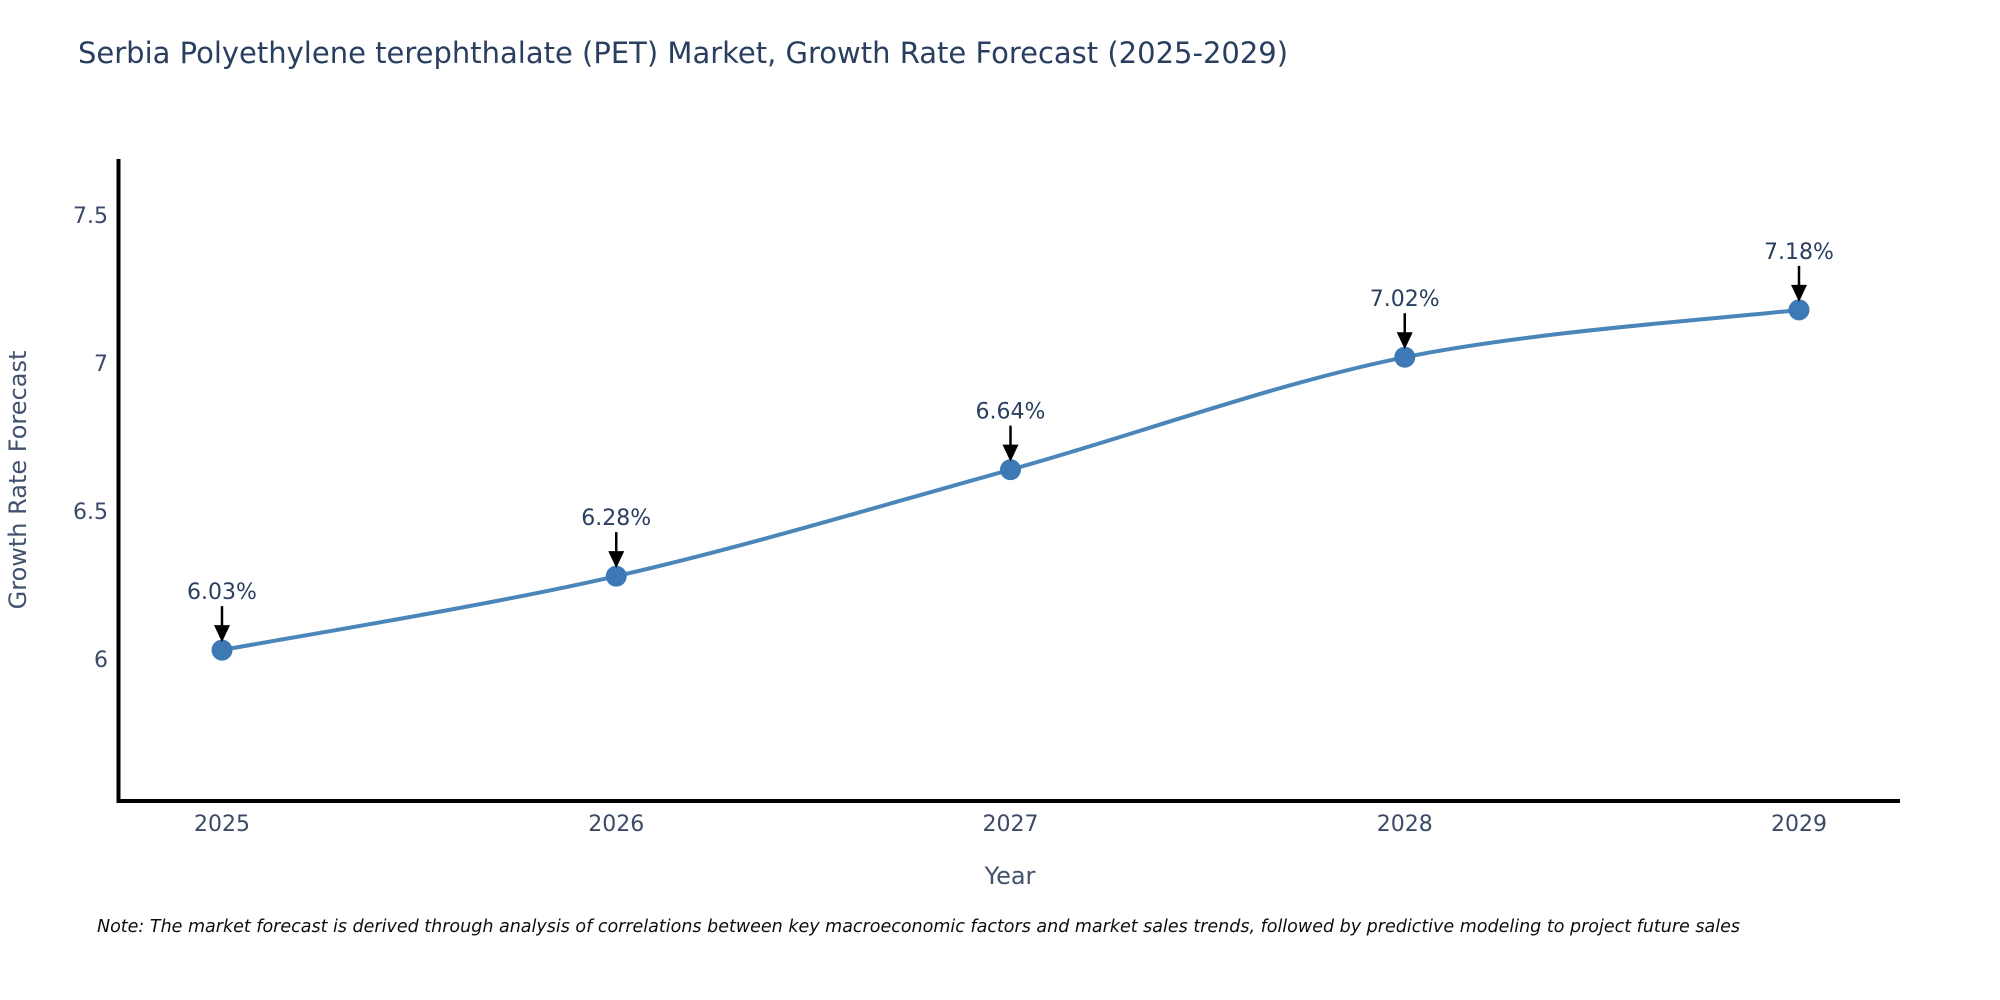 This screenshot has height=1000, width=2000. I want to click on x-tick-label: 2029, so click(1799, 824).